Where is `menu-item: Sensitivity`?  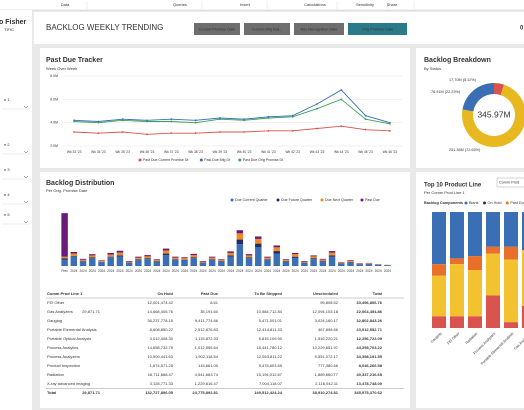 menu-item: Sensitivity is located at coordinates (365, 4).